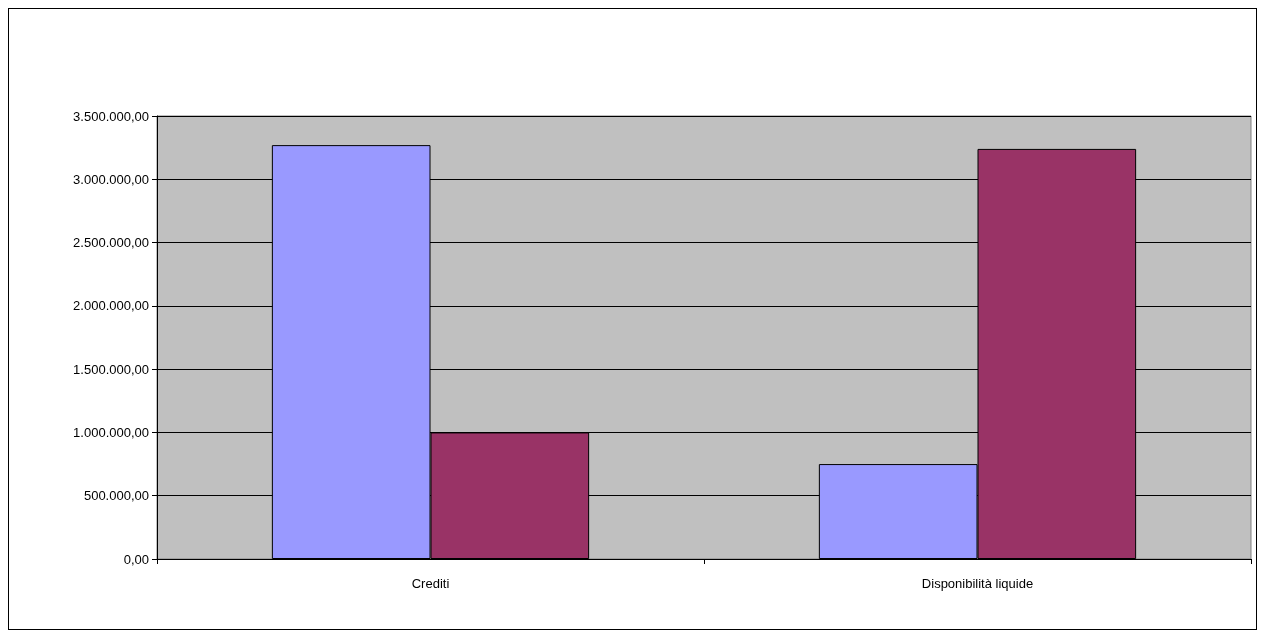 Image resolution: width=1267 pixels, height=640 pixels. I want to click on y-tick-label: 2.500.000,00, so click(111, 243).